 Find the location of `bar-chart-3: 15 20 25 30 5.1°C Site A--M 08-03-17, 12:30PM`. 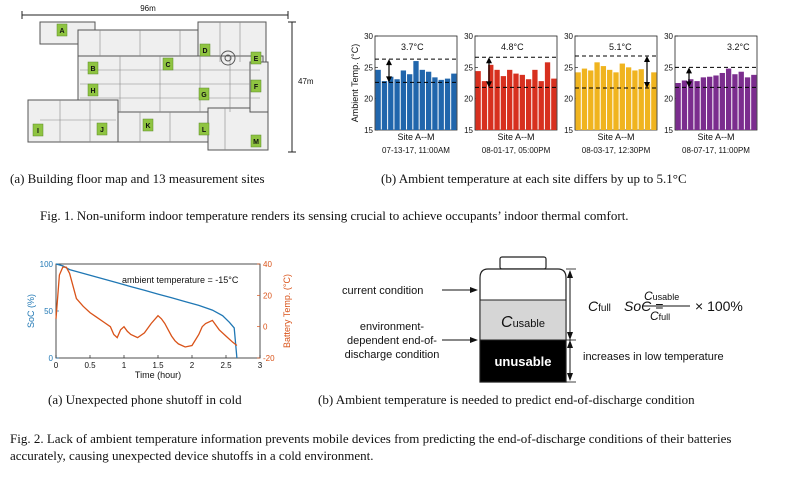

bar-chart-3: 15 20 25 30 5.1°C Site A--M 08-03-17, 12:30PM is located at coordinates (611, 93).